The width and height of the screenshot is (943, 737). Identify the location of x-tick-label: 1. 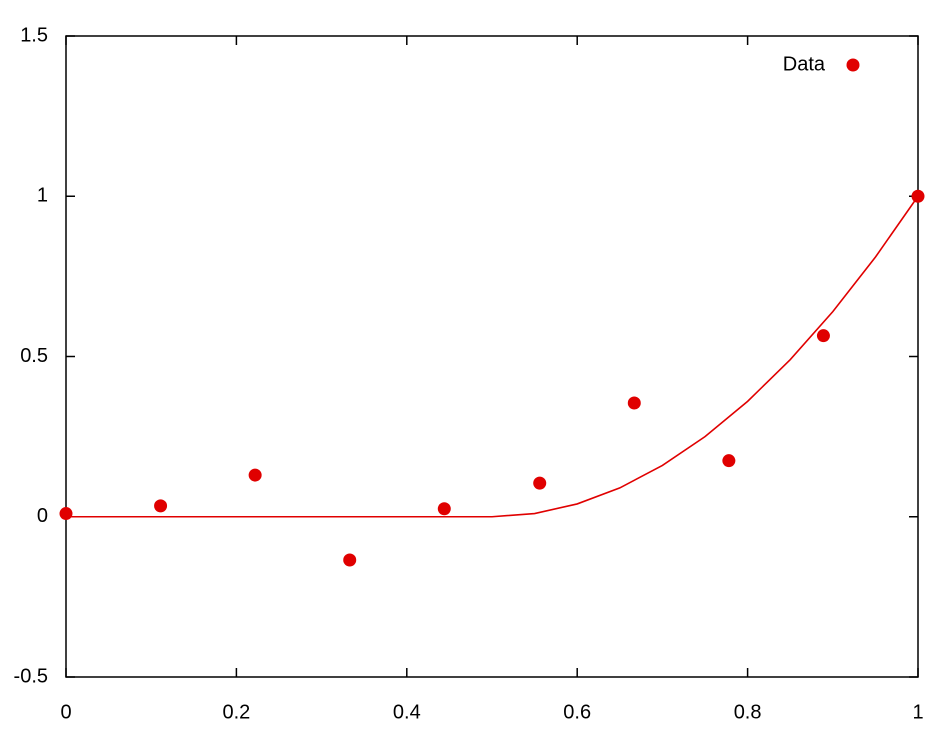
(917, 712).